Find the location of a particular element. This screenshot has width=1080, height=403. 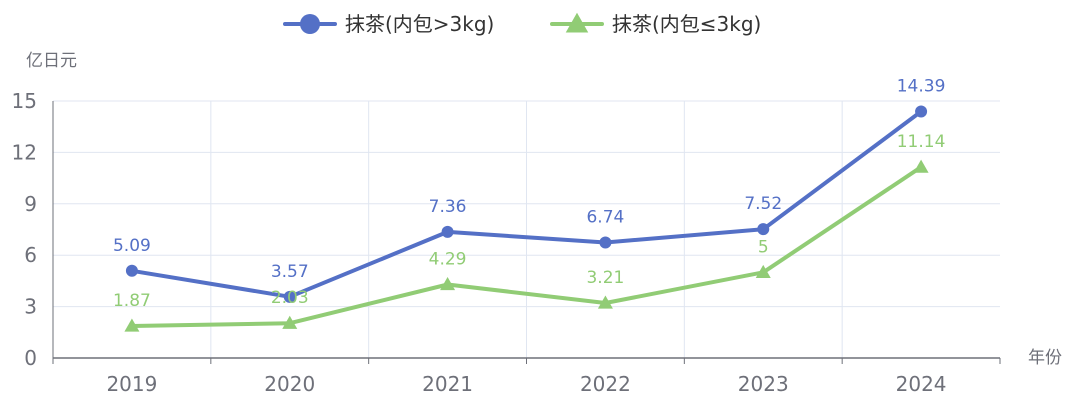

x-tick-label: 2022 is located at coordinates (605, 384).